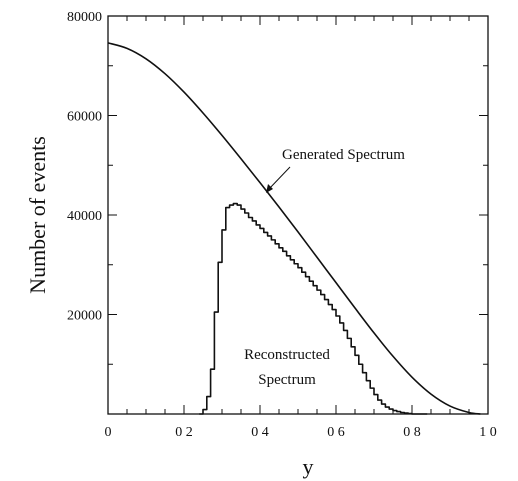 The image size is (518, 481). I want to click on y-tick-label: 20000, so click(84, 316).